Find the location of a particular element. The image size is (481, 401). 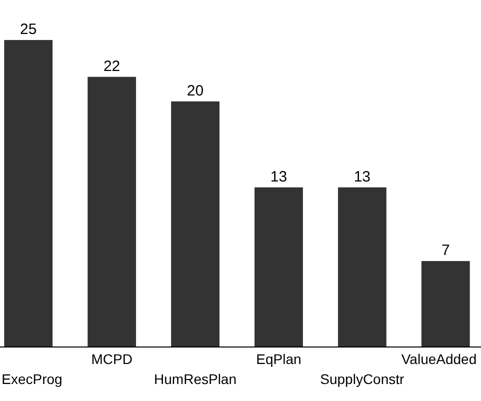

data-label: 25 is located at coordinates (28, 29).